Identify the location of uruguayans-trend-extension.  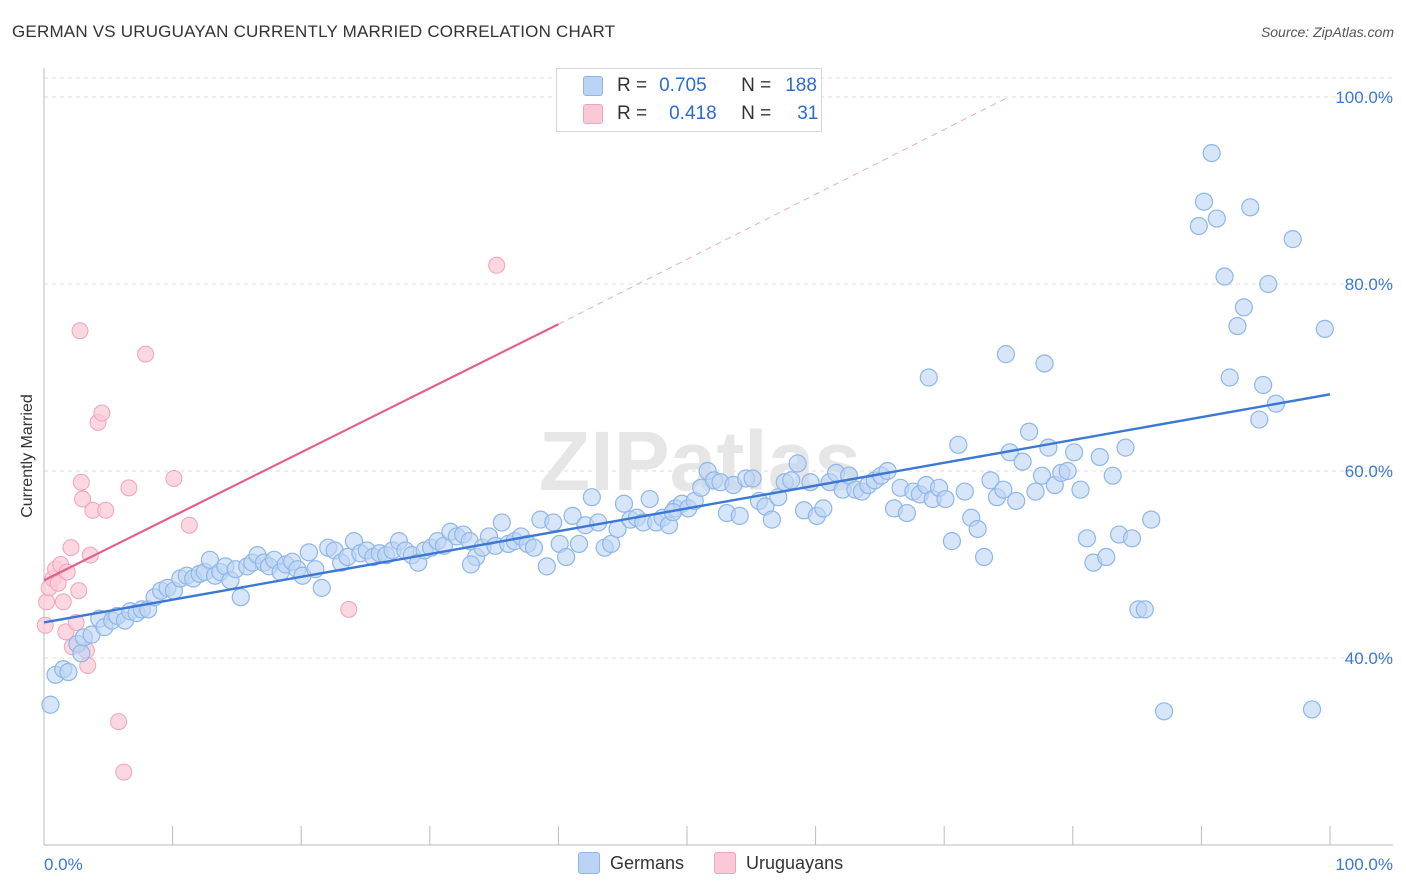
(783, 210).